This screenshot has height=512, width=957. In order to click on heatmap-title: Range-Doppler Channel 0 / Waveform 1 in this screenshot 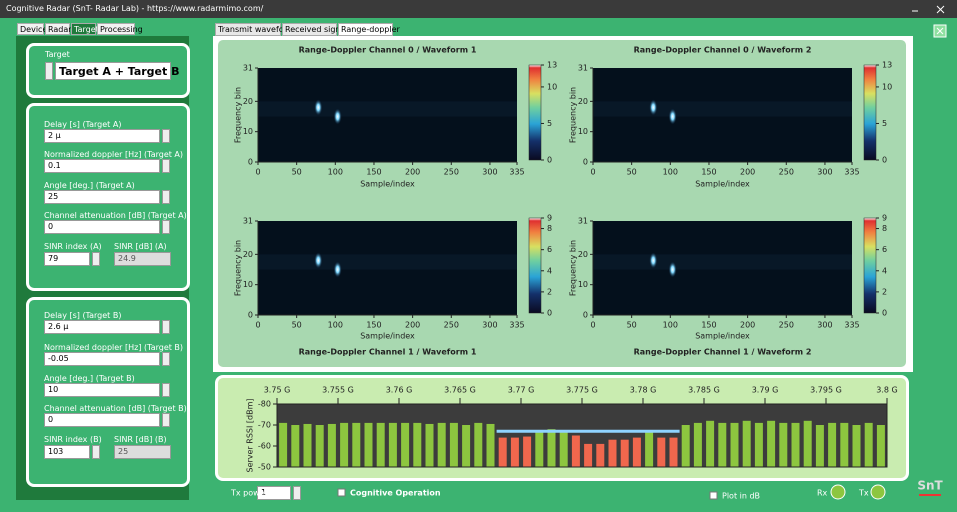, I will do `click(388, 50)`.